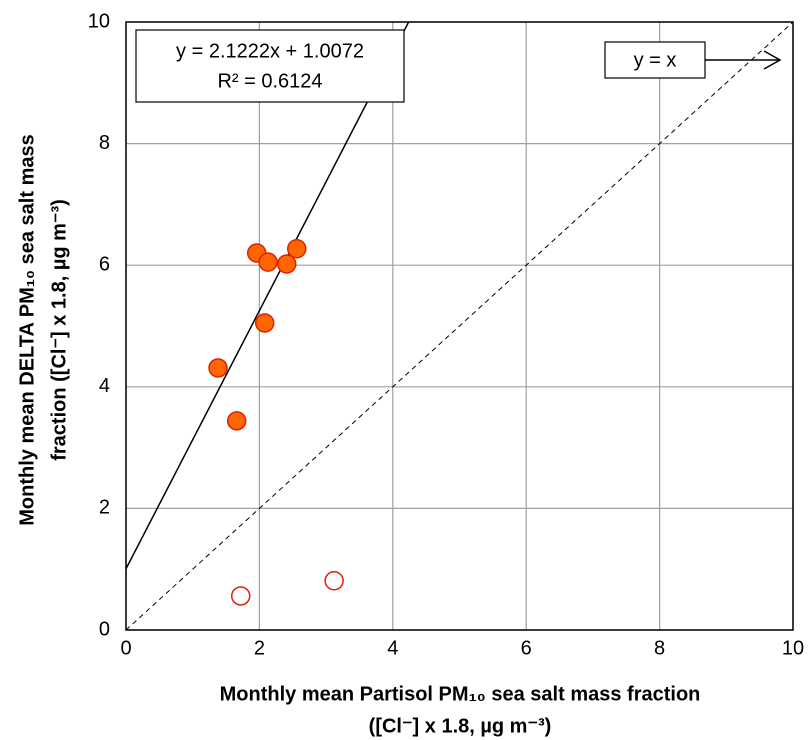  I want to click on y-tick-label: 0, so click(104, 629).